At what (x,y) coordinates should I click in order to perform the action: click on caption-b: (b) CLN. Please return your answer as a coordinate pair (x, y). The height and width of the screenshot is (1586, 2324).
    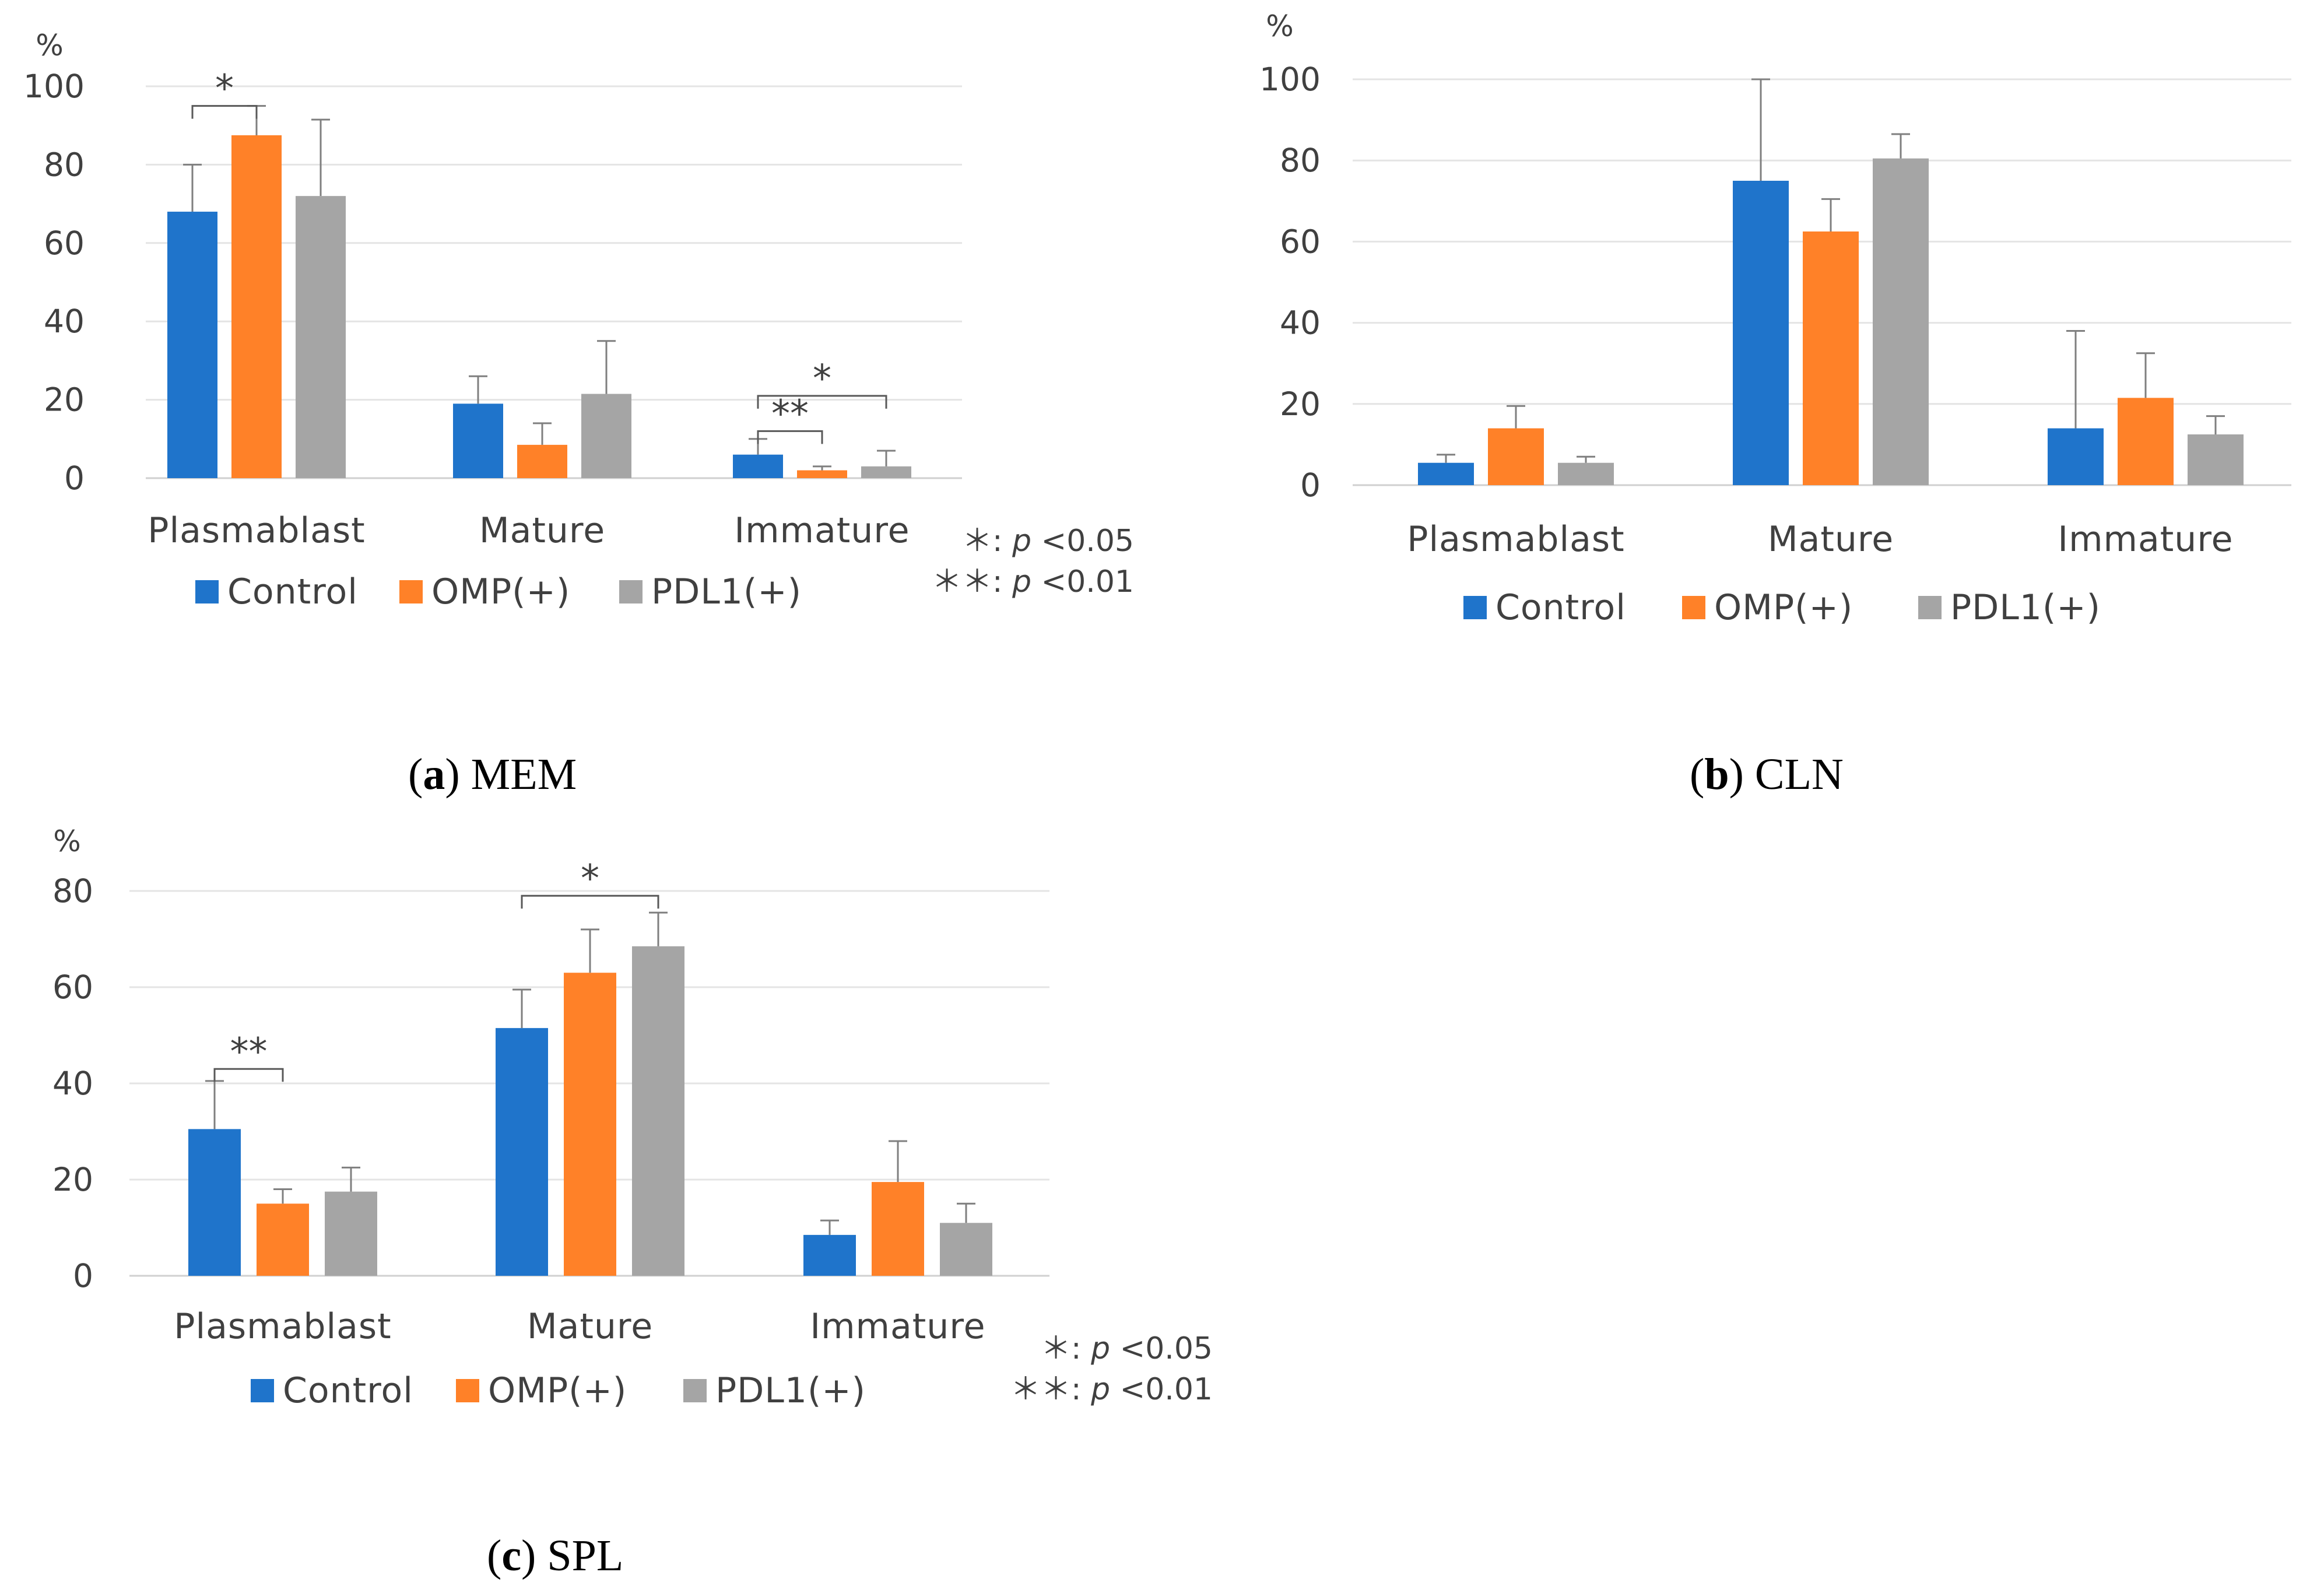
    Looking at the image, I should click on (1767, 774).